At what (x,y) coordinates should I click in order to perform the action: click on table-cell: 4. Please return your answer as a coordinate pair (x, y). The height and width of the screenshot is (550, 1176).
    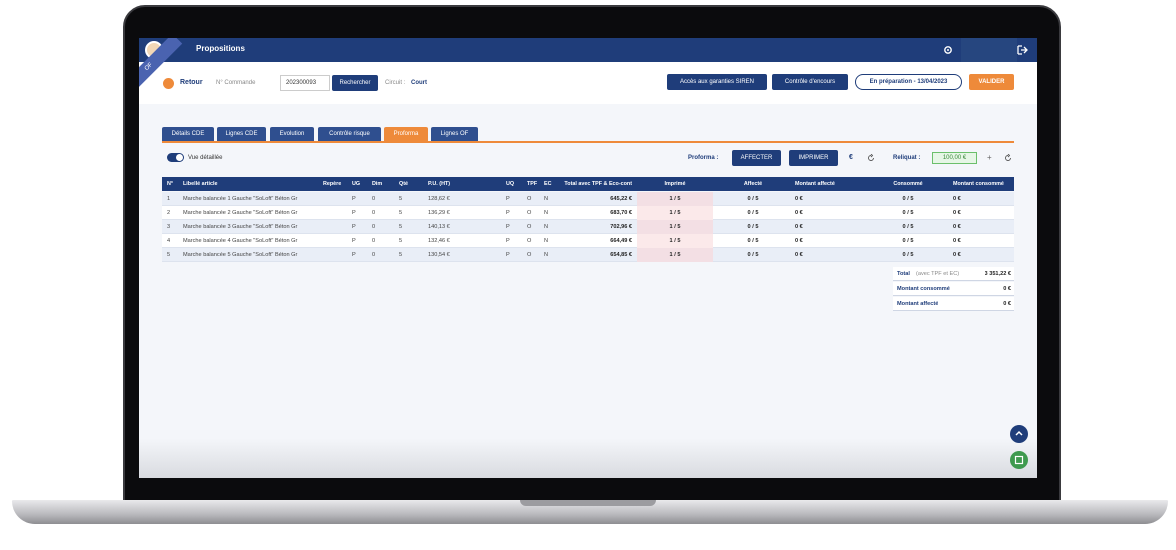
    Looking at the image, I should click on (169, 241).